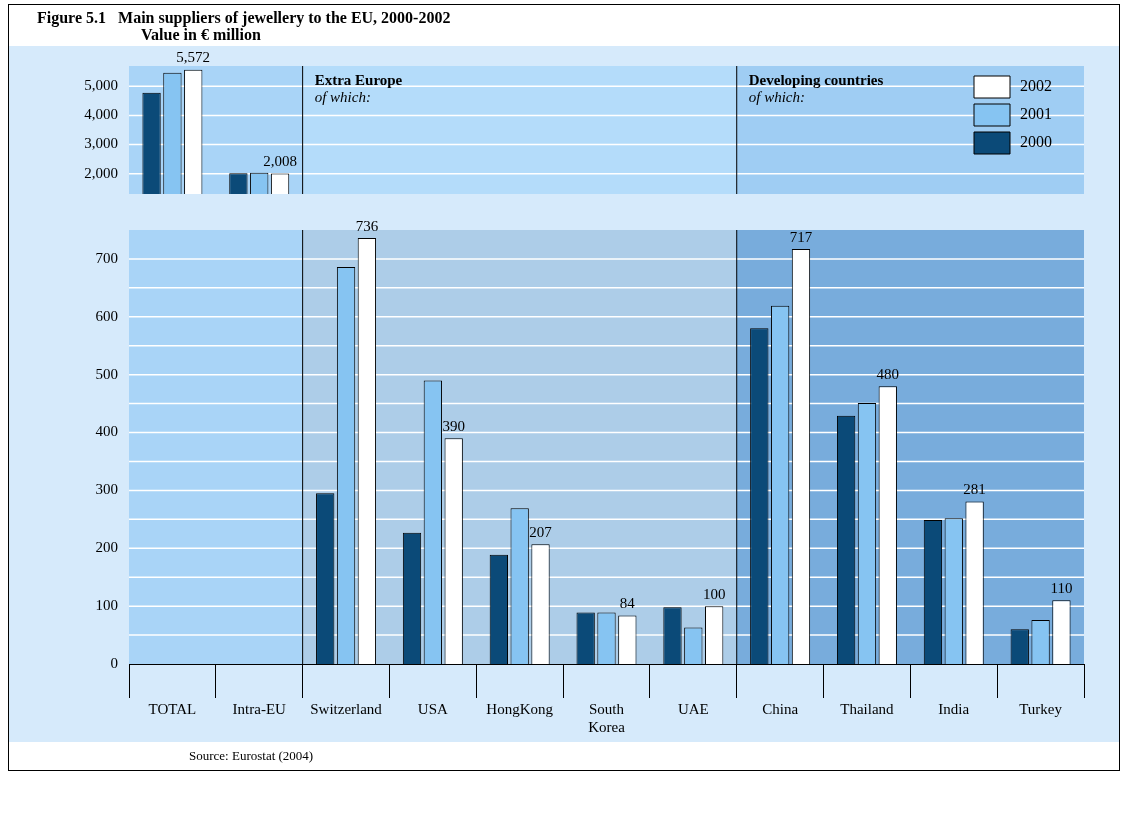  Describe the element at coordinates (106, 373) in the screenshot. I see `y-tick-label: 500` at that location.